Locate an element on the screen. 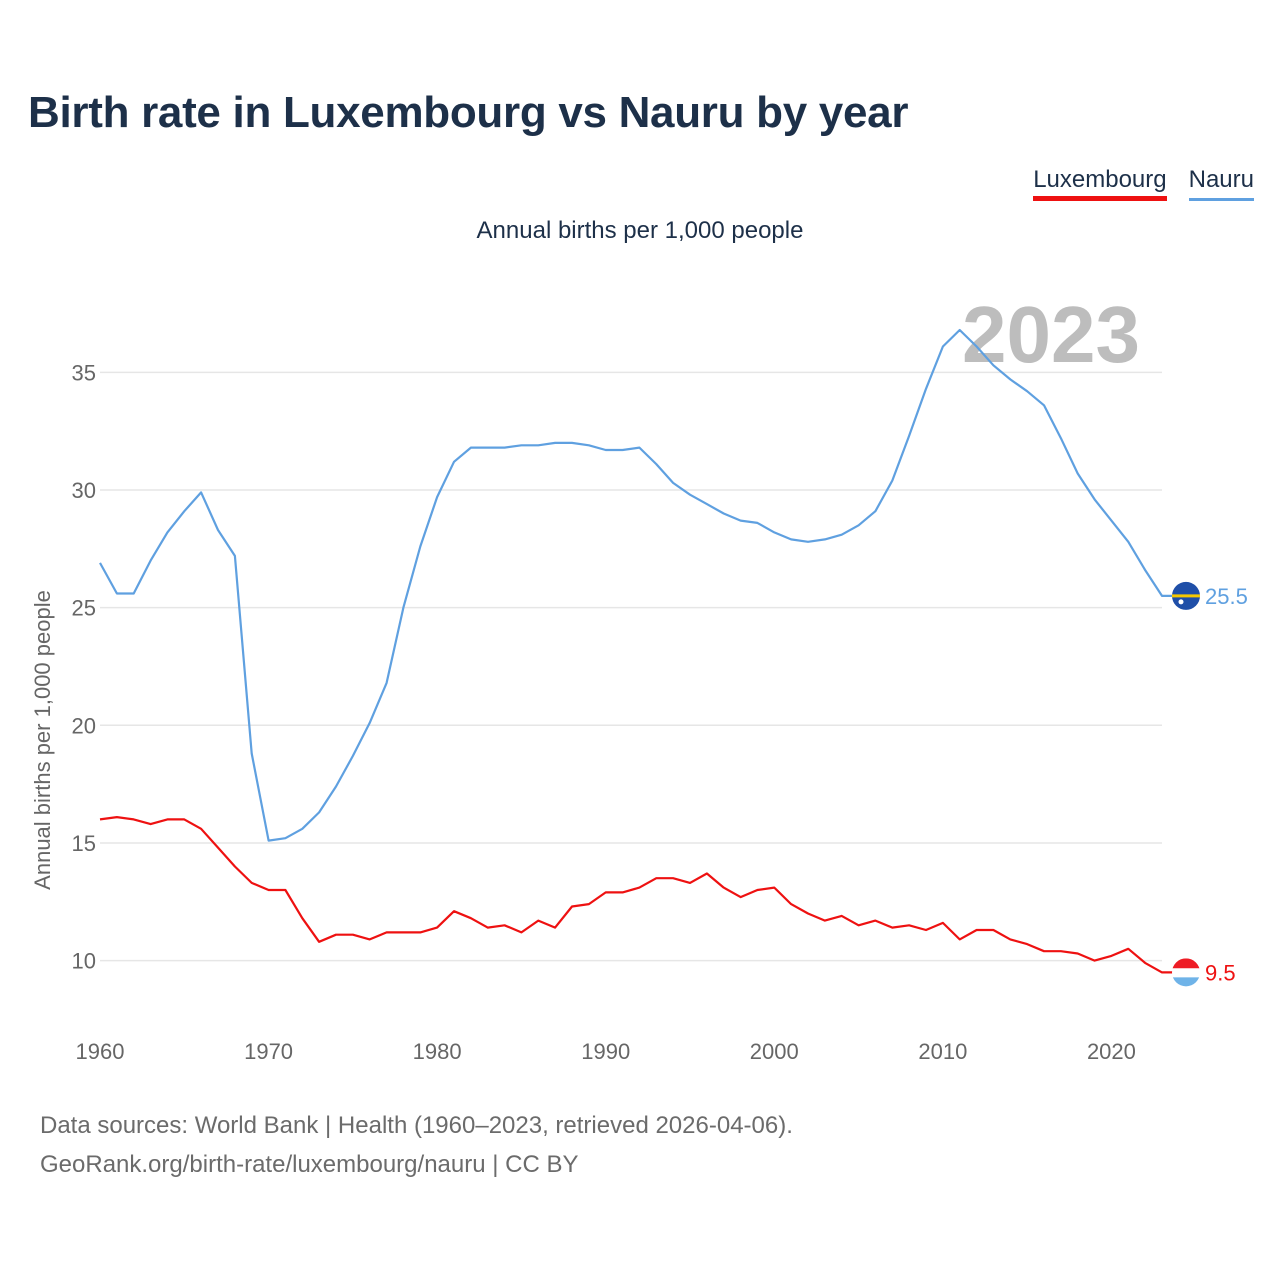 This screenshot has height=1280, width=1280. x-tick-label: 2000 is located at coordinates (774, 1051).